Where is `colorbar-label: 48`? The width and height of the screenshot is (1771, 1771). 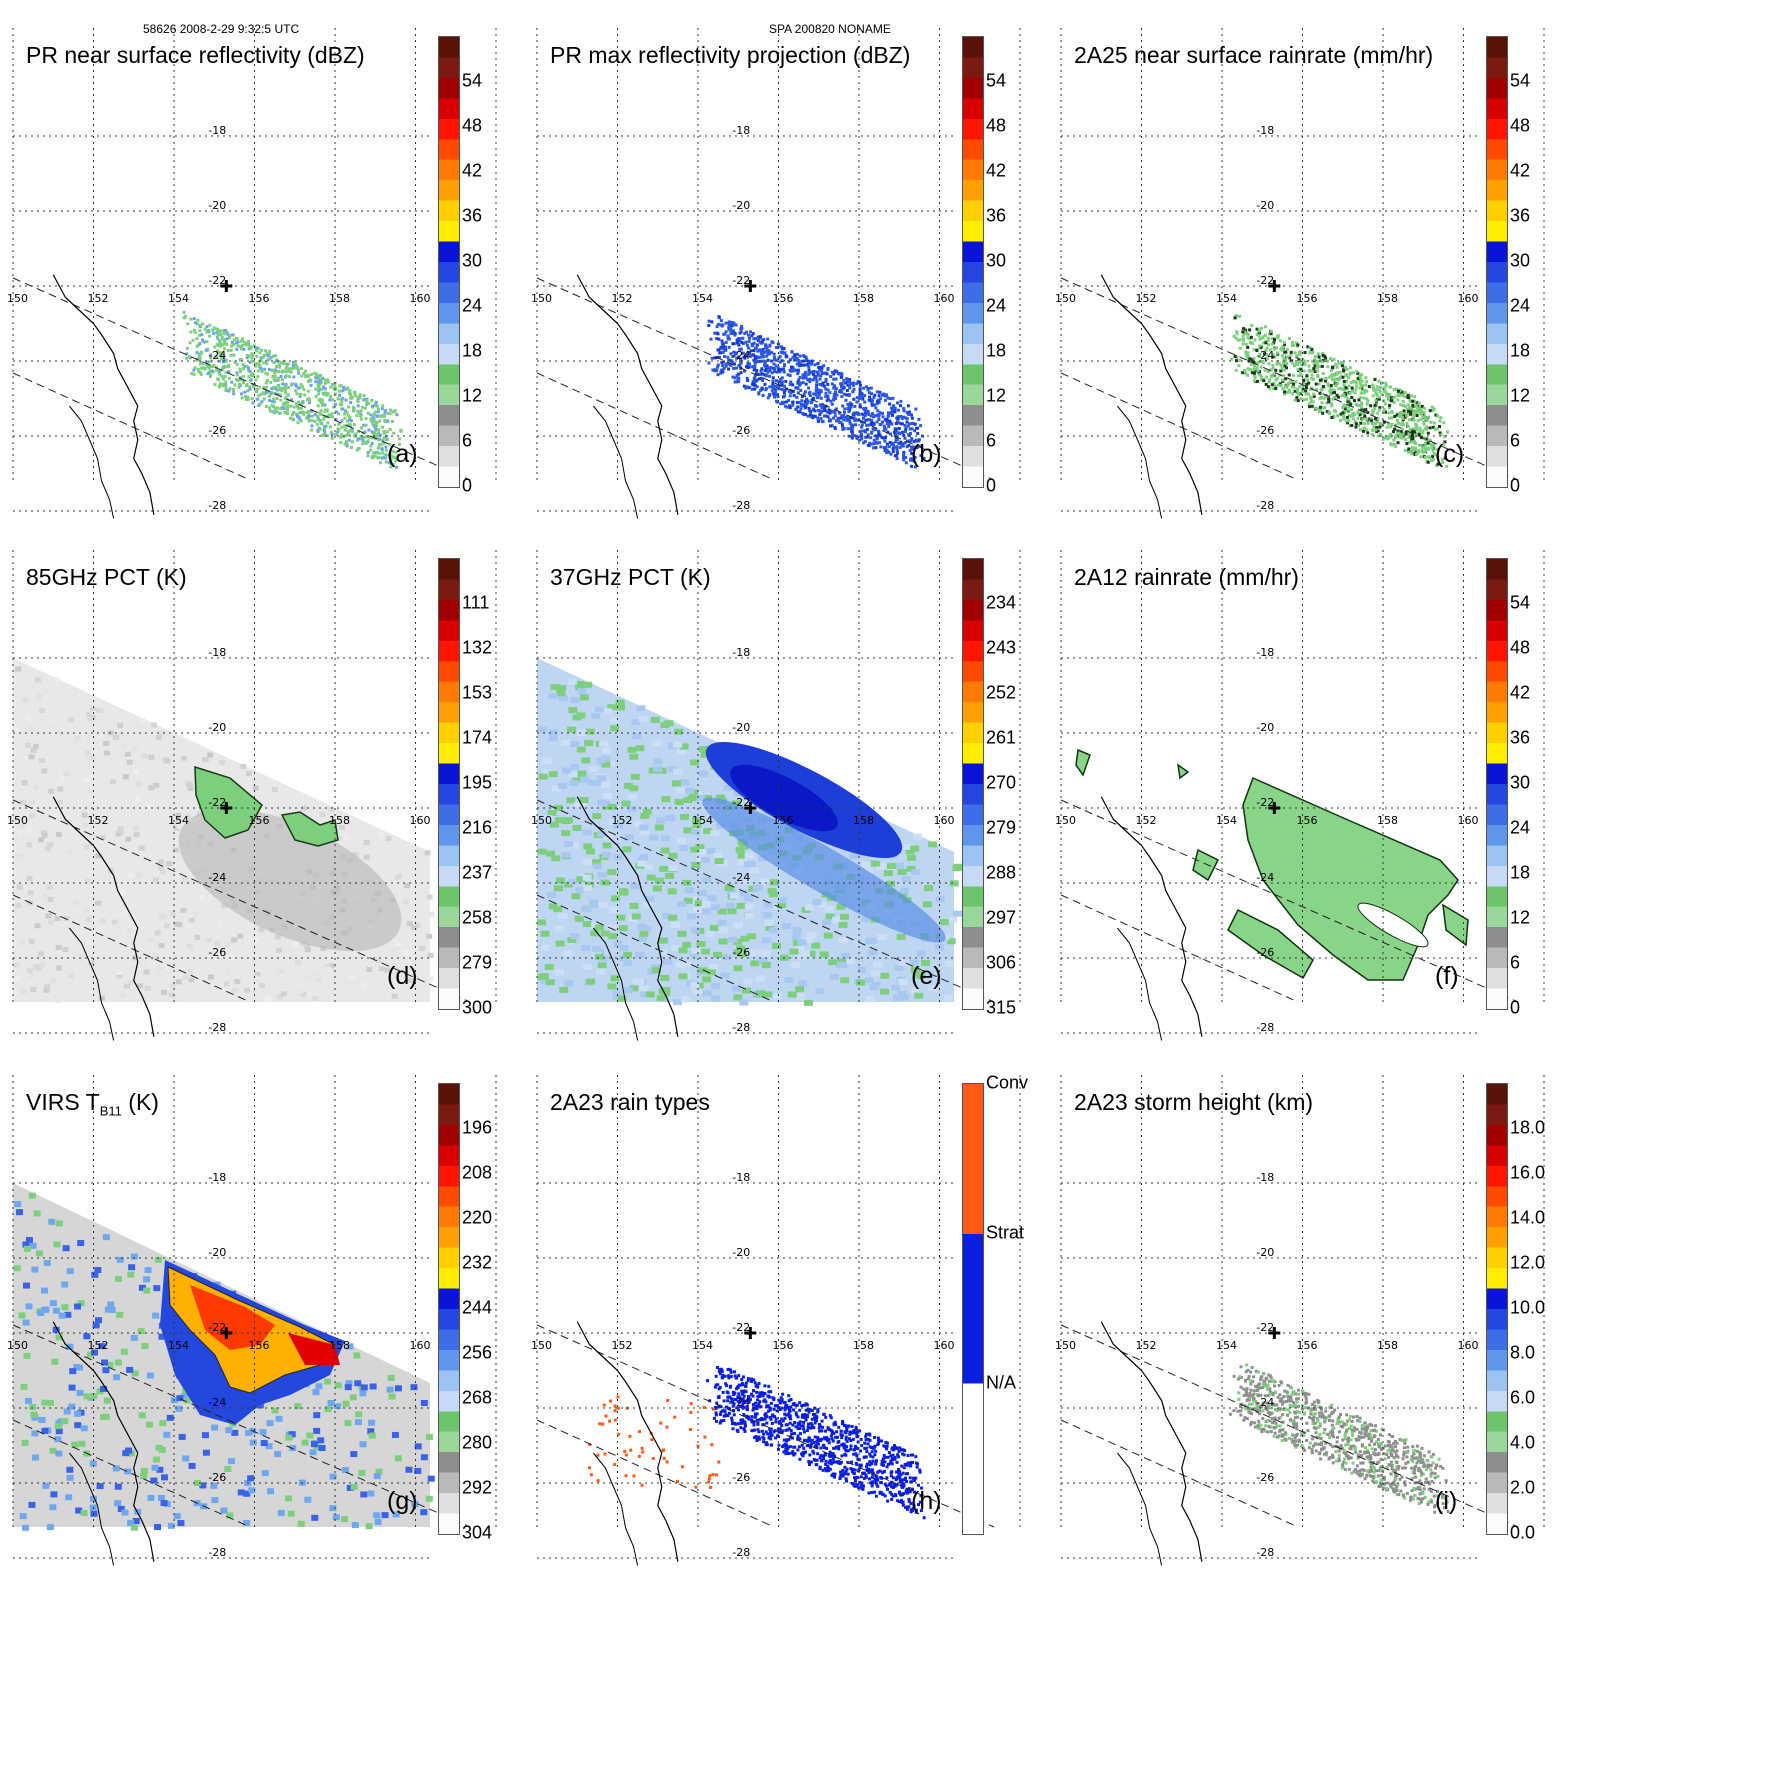 colorbar-label: 48 is located at coordinates (1520, 647).